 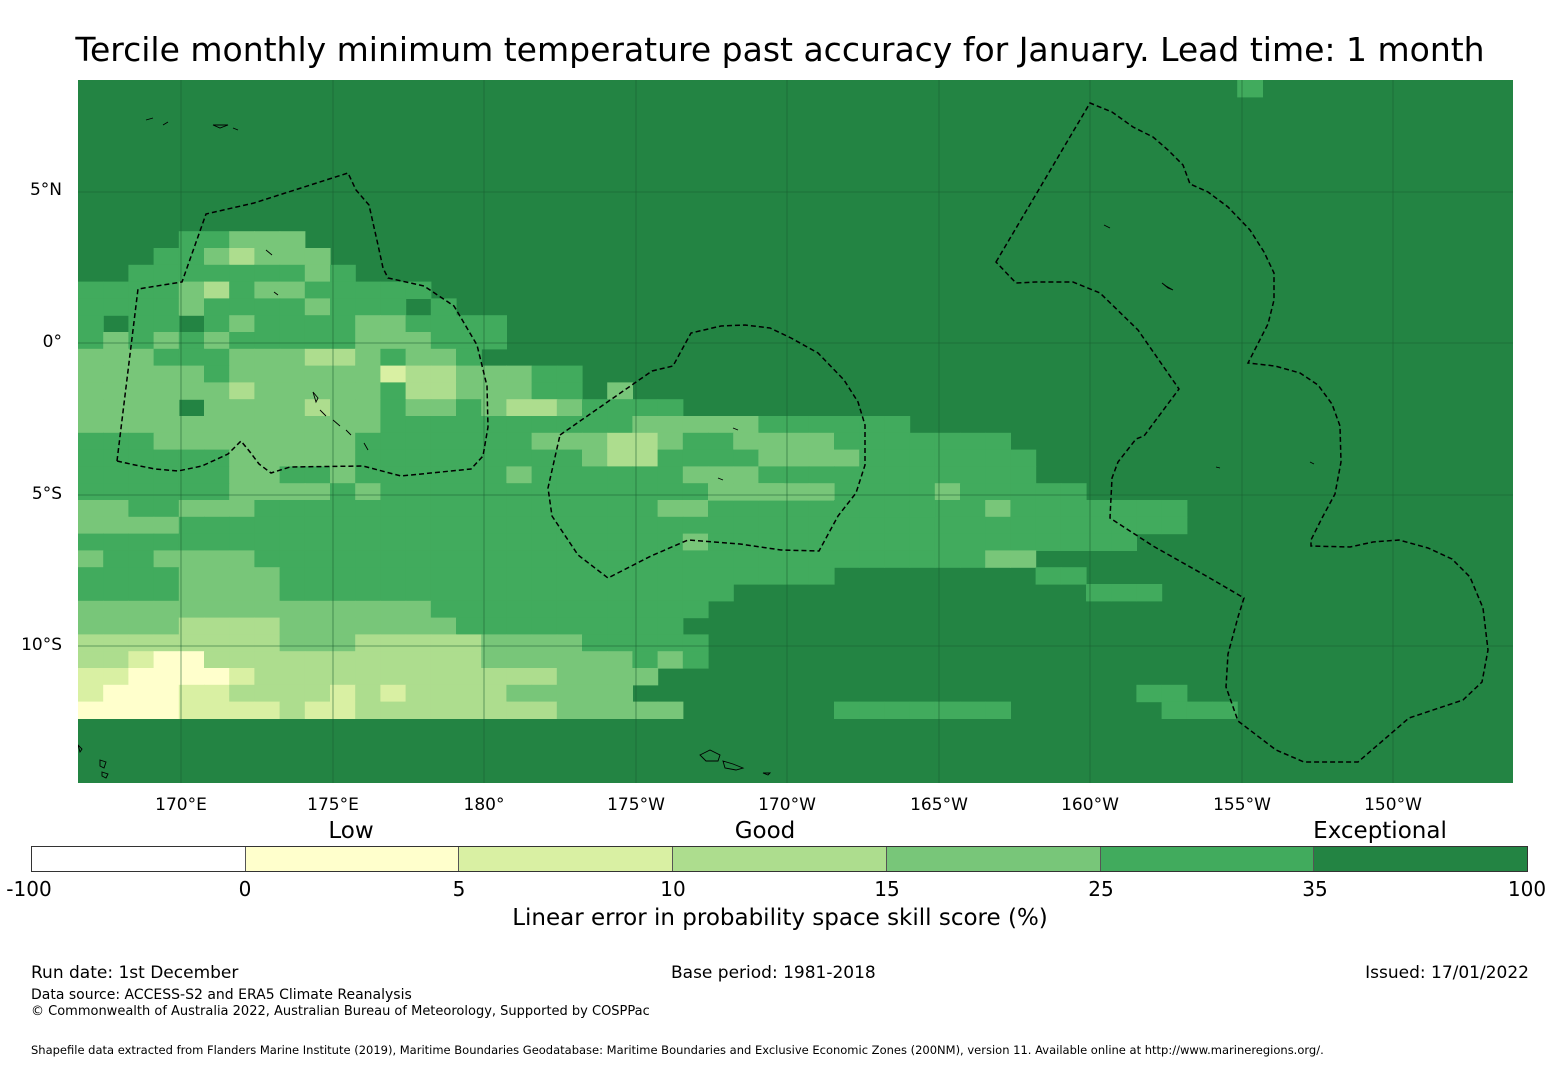 What do you see at coordinates (1393, 805) in the screenshot?
I see `lon-label-150w: 150°W` at bounding box center [1393, 805].